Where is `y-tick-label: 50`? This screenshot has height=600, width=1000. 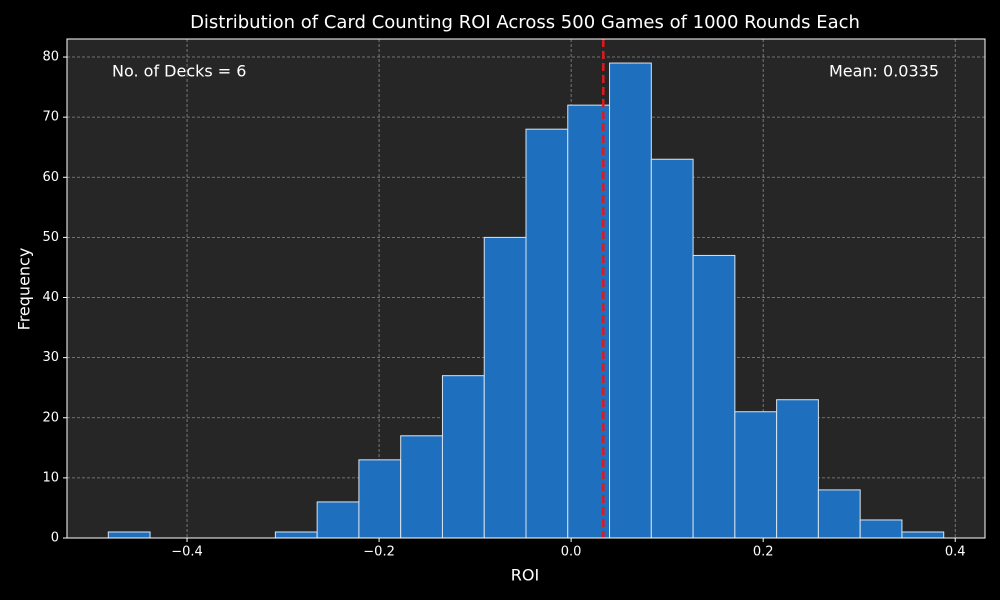
y-tick-label: 50 is located at coordinates (50, 237).